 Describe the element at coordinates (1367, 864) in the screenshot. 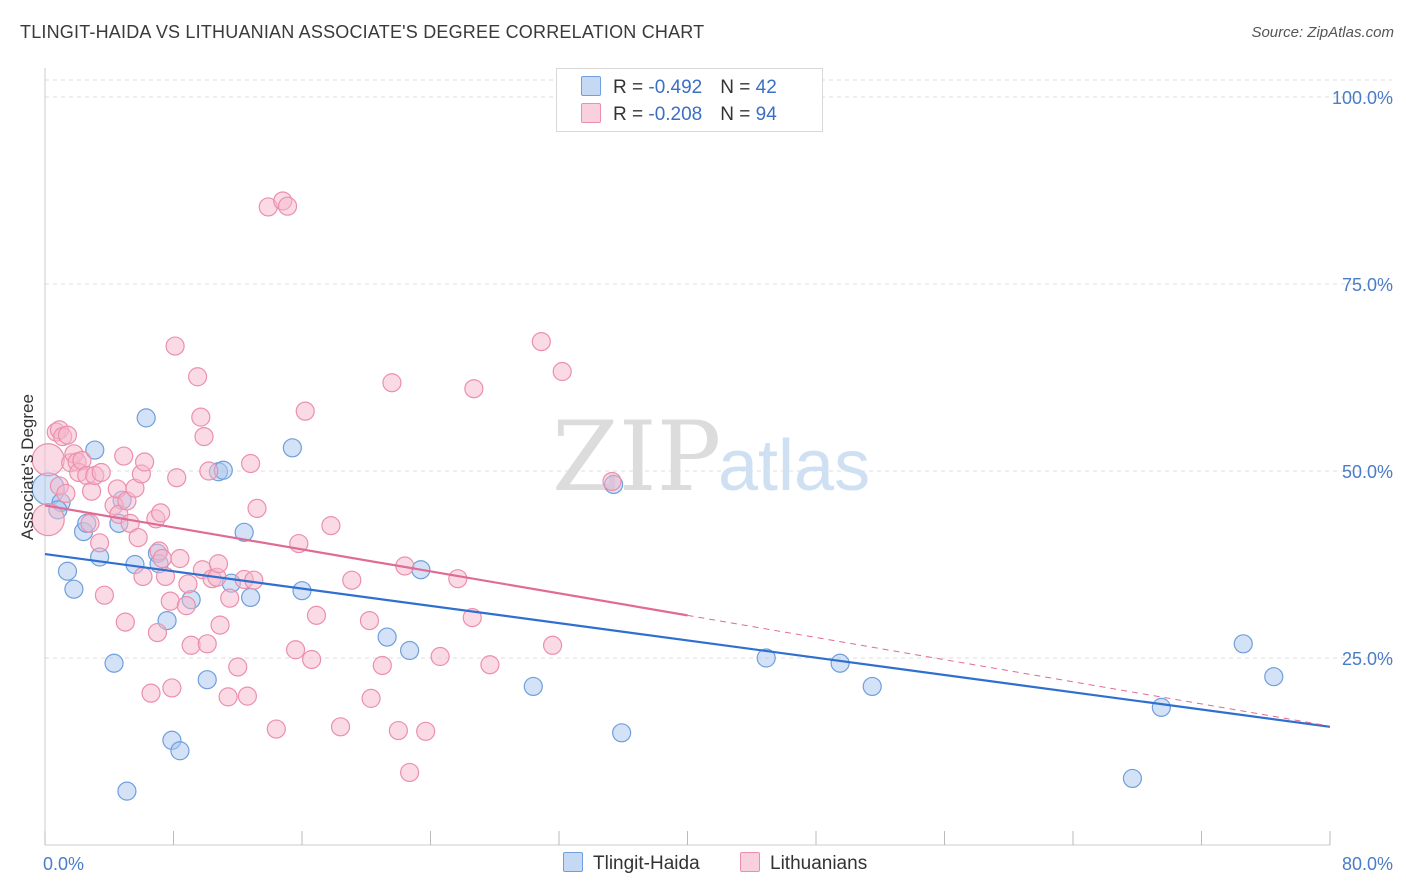

I see `x-tick-label-end: 80.0%` at that location.